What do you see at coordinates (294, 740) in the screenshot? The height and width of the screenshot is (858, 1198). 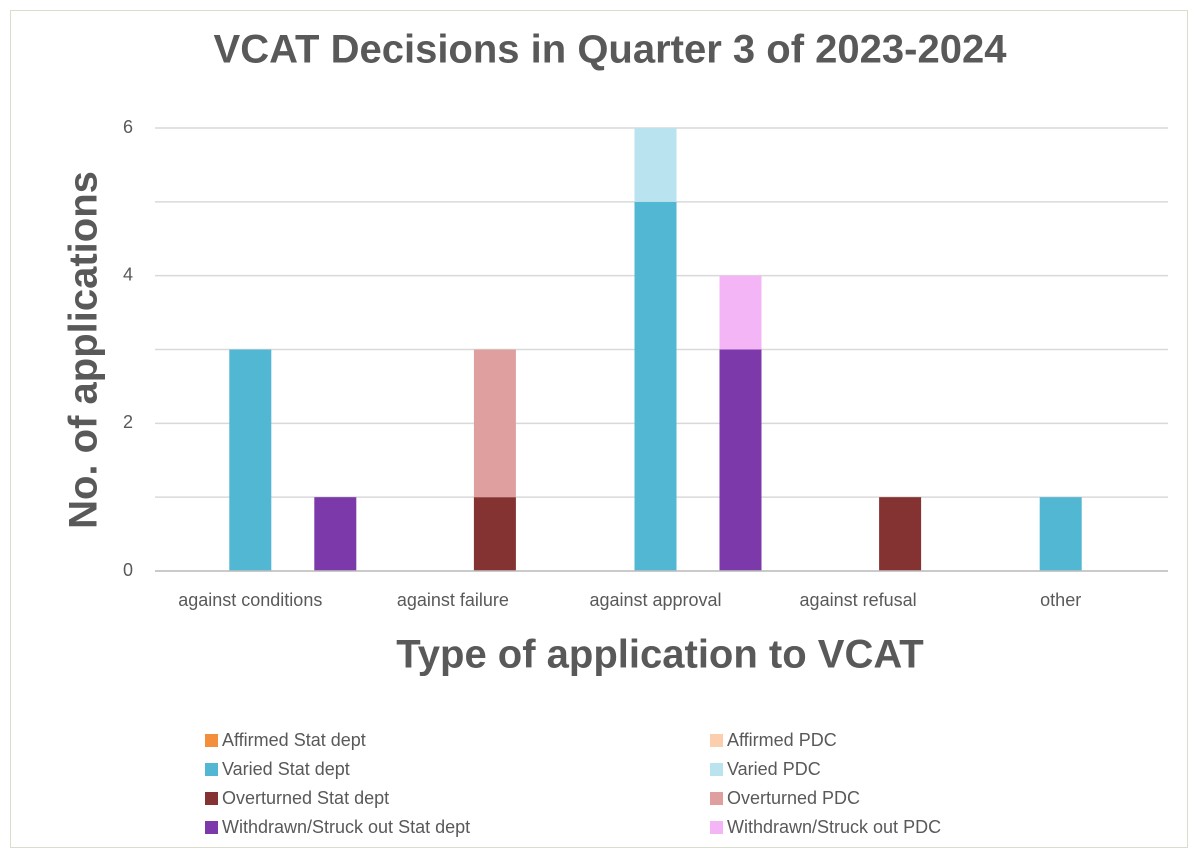 I see `legend-label: Affirmed Stat dept` at bounding box center [294, 740].